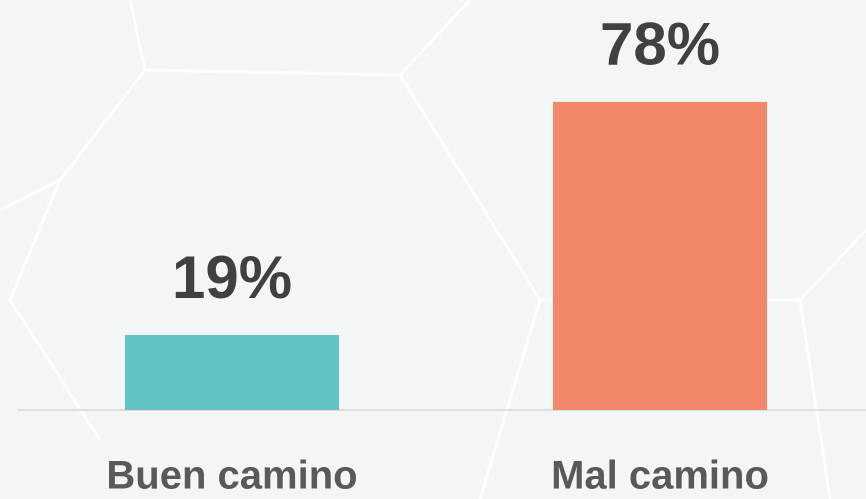 Image resolution: width=866 pixels, height=499 pixels. What do you see at coordinates (231, 476) in the screenshot?
I see `category-label: Buen camino` at bounding box center [231, 476].